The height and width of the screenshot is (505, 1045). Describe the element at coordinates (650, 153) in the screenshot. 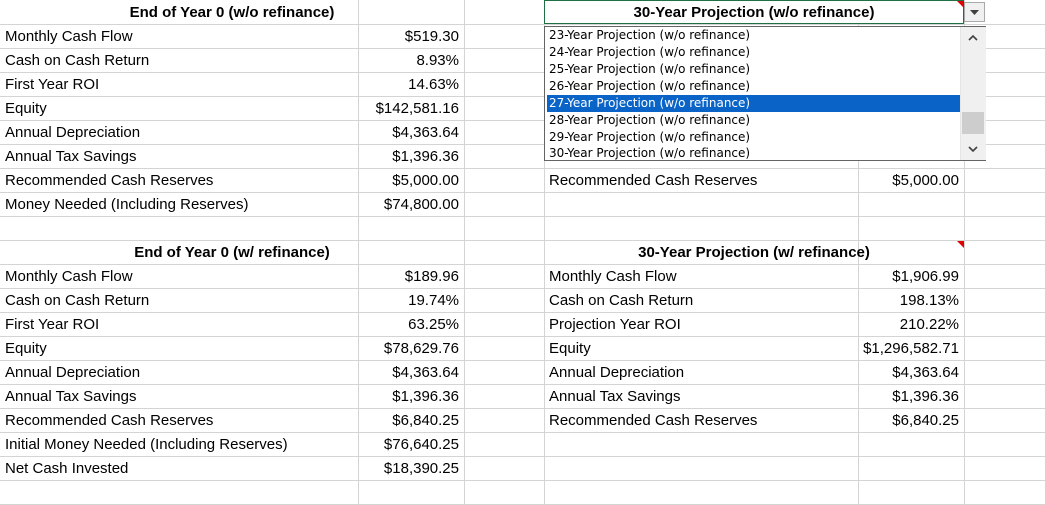

I see `dropdown-option: 30-Year Projection (w/o refinance)` at that location.